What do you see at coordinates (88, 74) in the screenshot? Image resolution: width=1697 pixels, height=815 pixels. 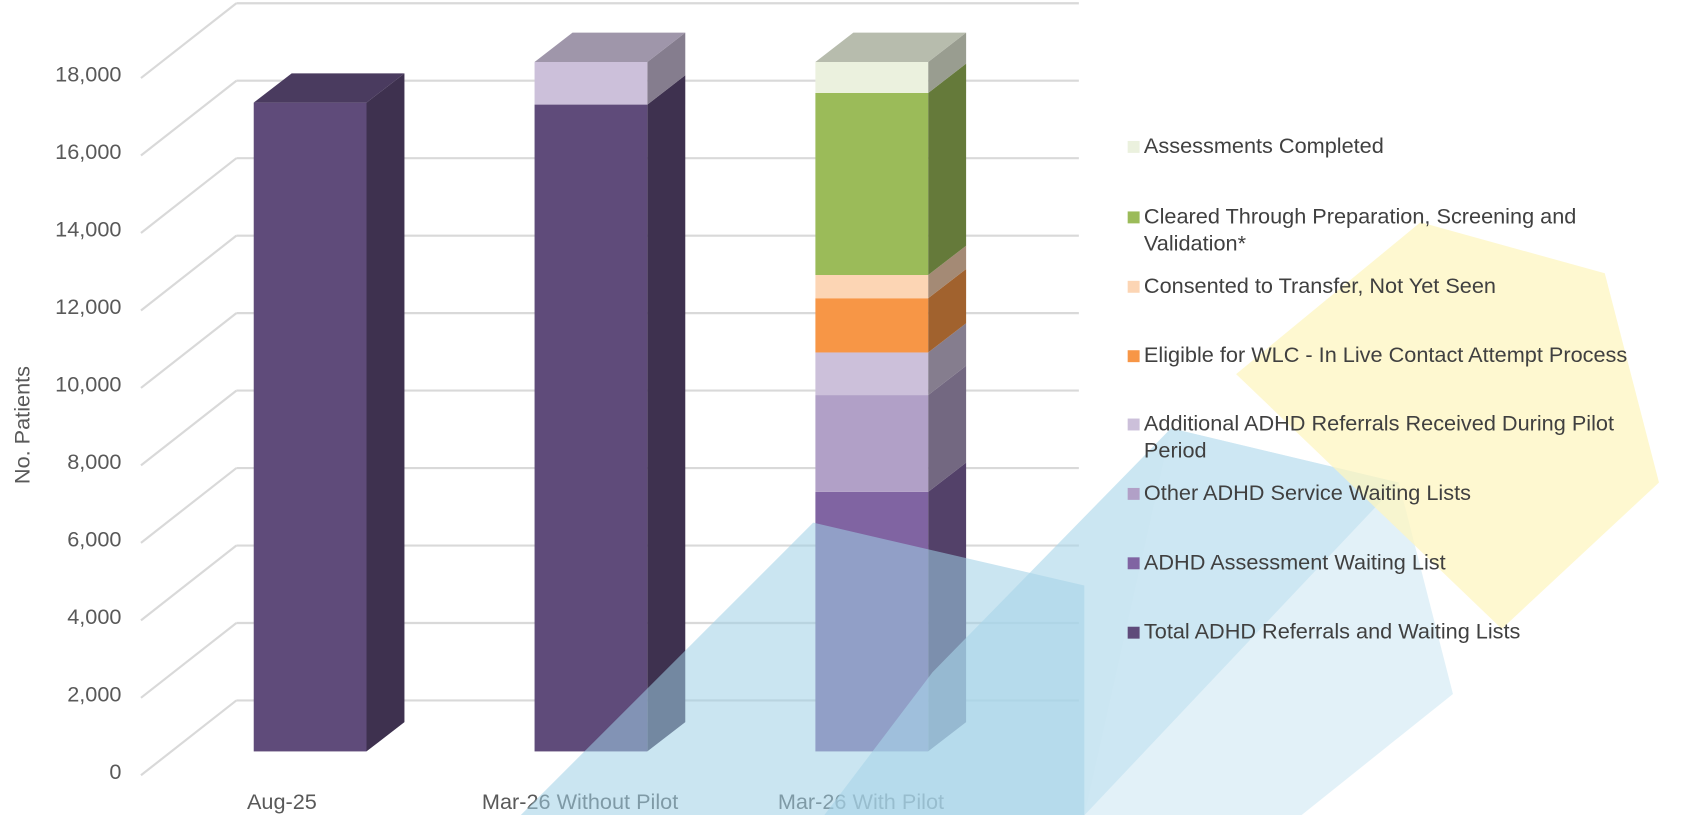 I see `y-tick-label: 18,000` at bounding box center [88, 74].